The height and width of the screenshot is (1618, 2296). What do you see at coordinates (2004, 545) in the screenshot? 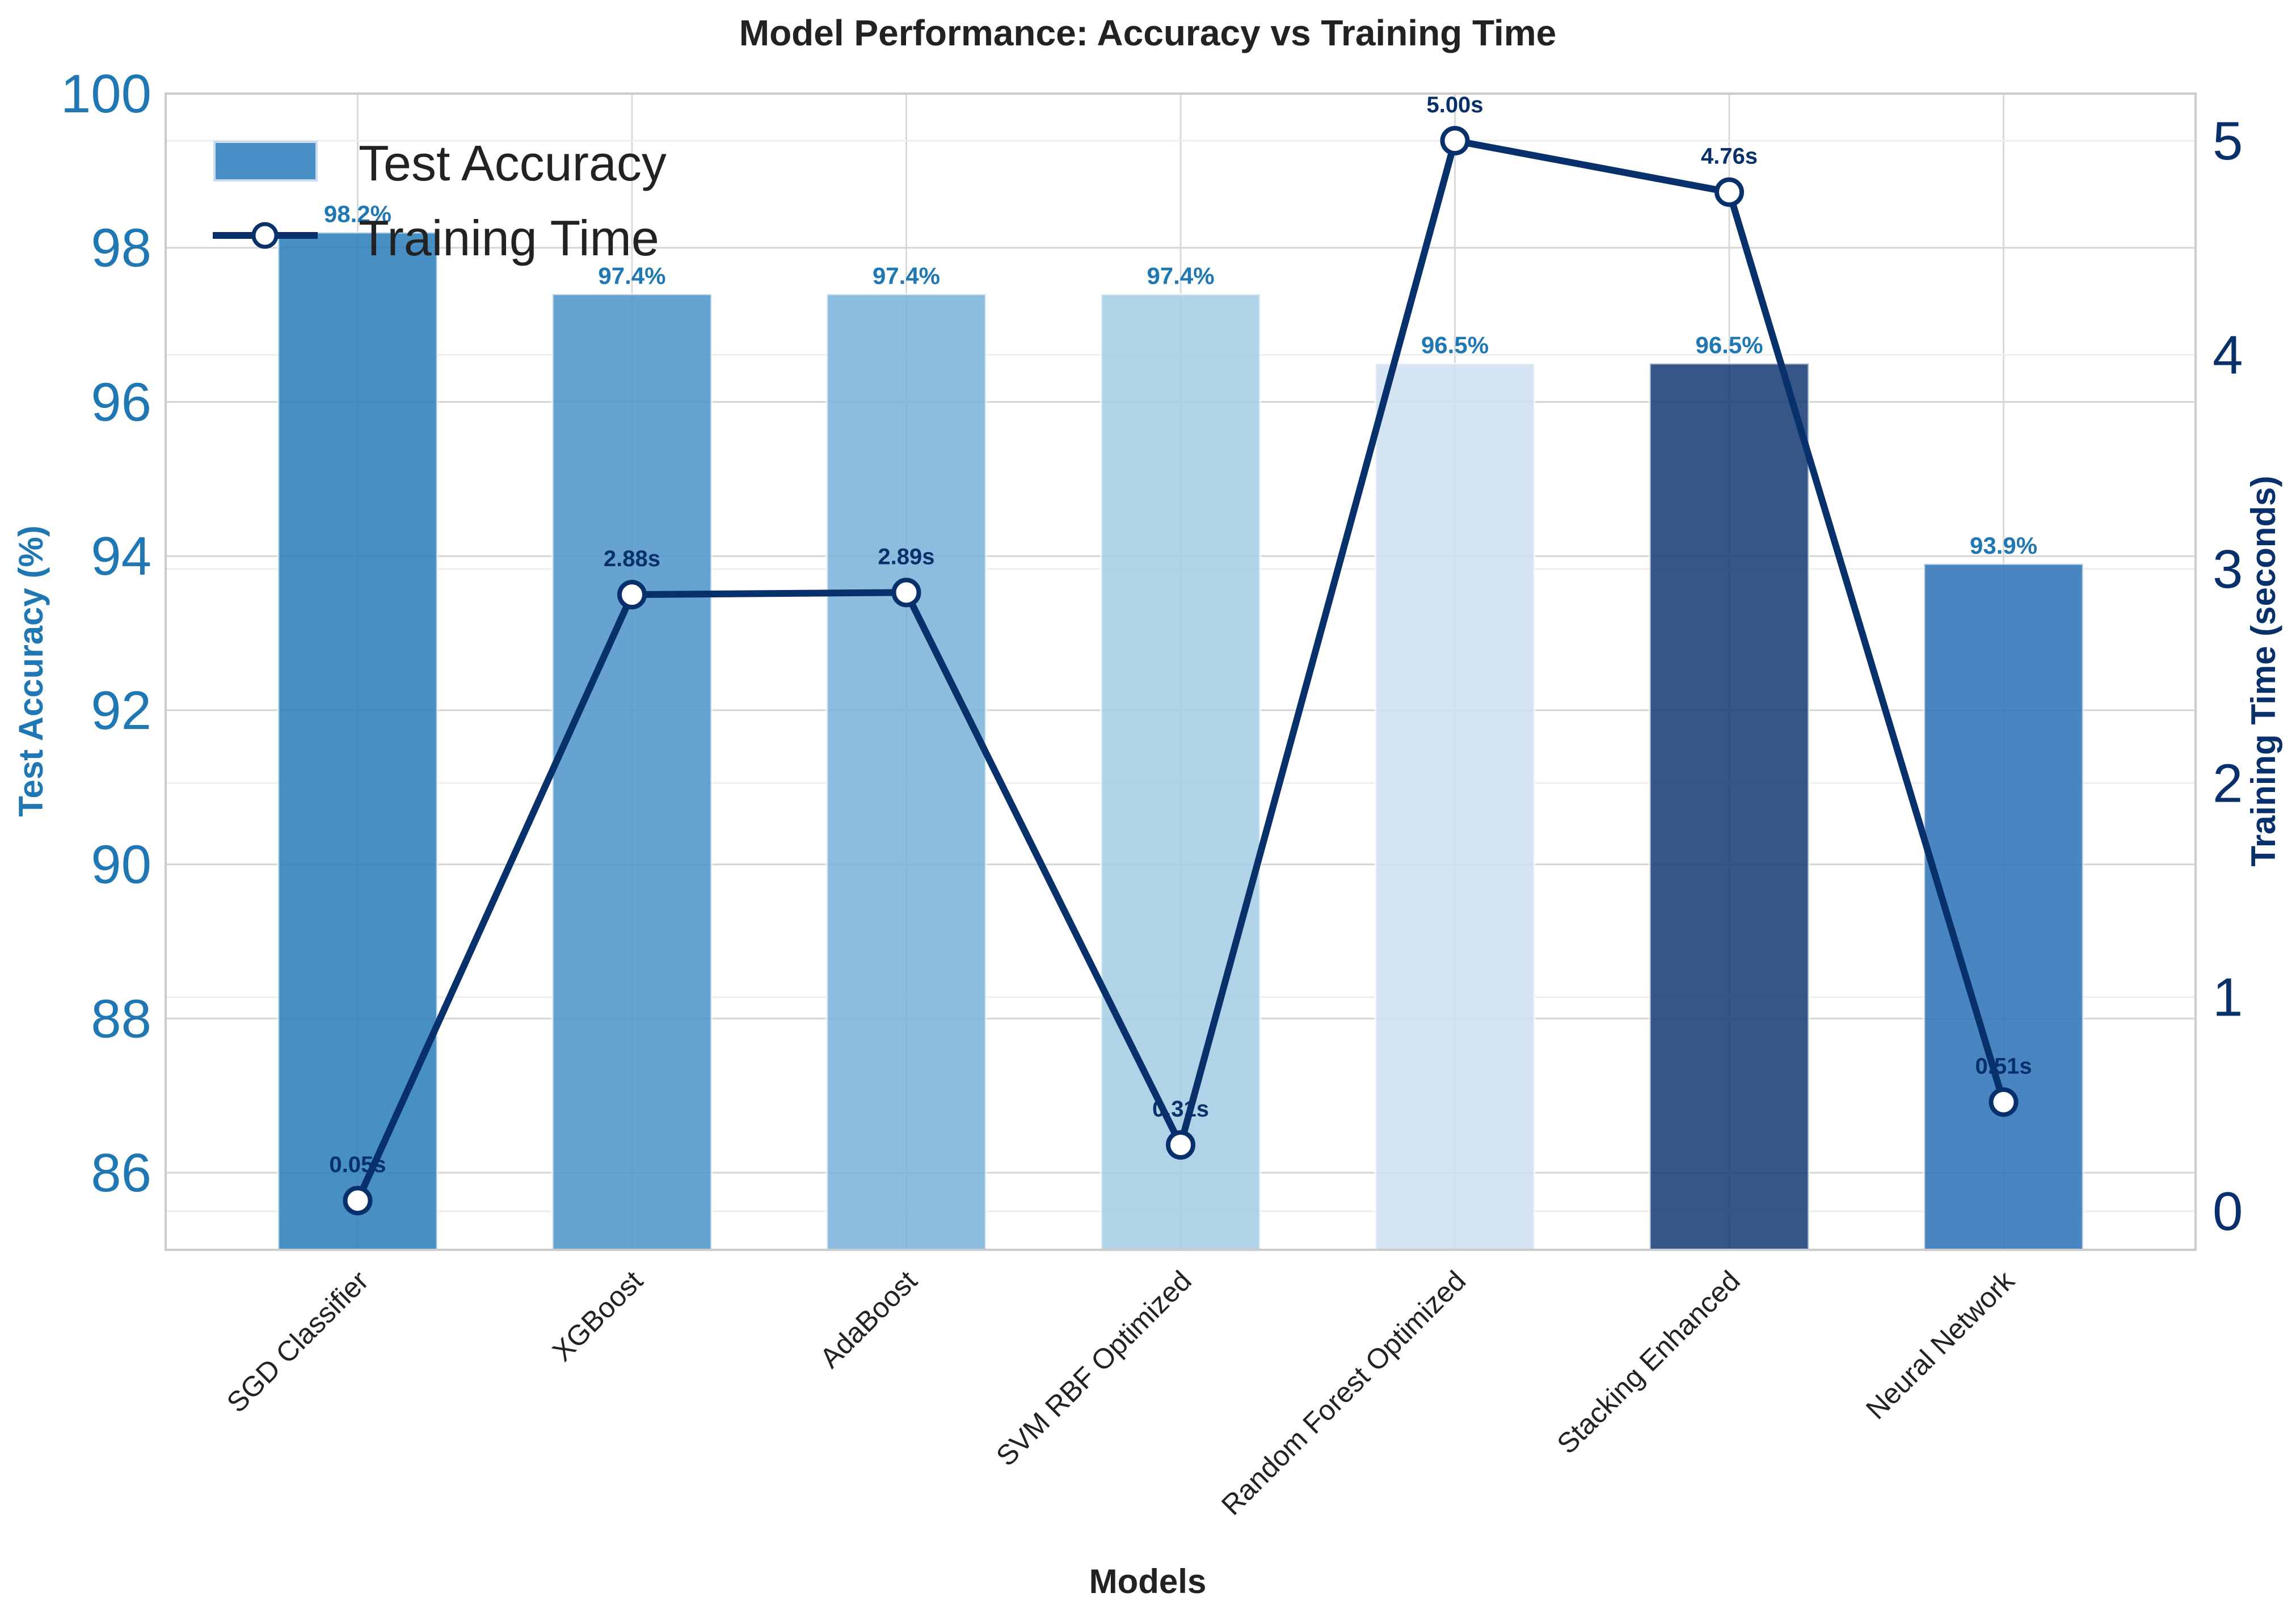
I see `accuracy-value-label: 93.9%` at bounding box center [2004, 545].